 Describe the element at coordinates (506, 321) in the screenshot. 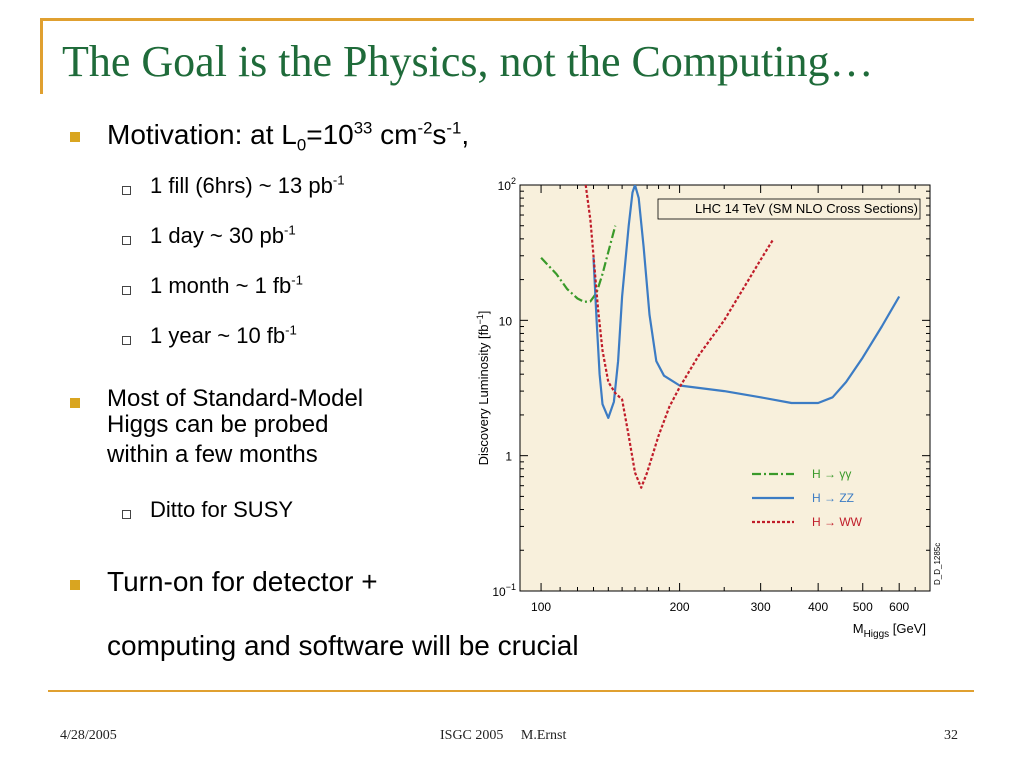

I see `y-tick-label: 10` at that location.